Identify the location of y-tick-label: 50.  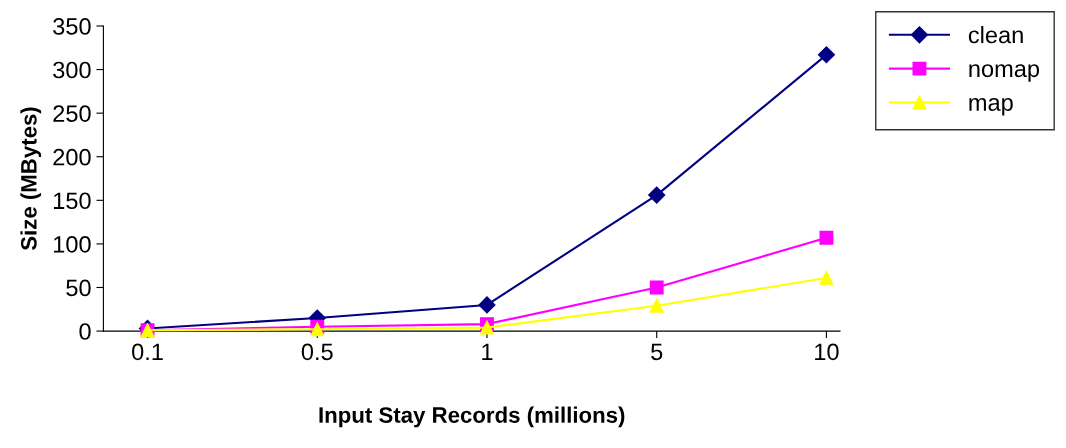
(78, 288).